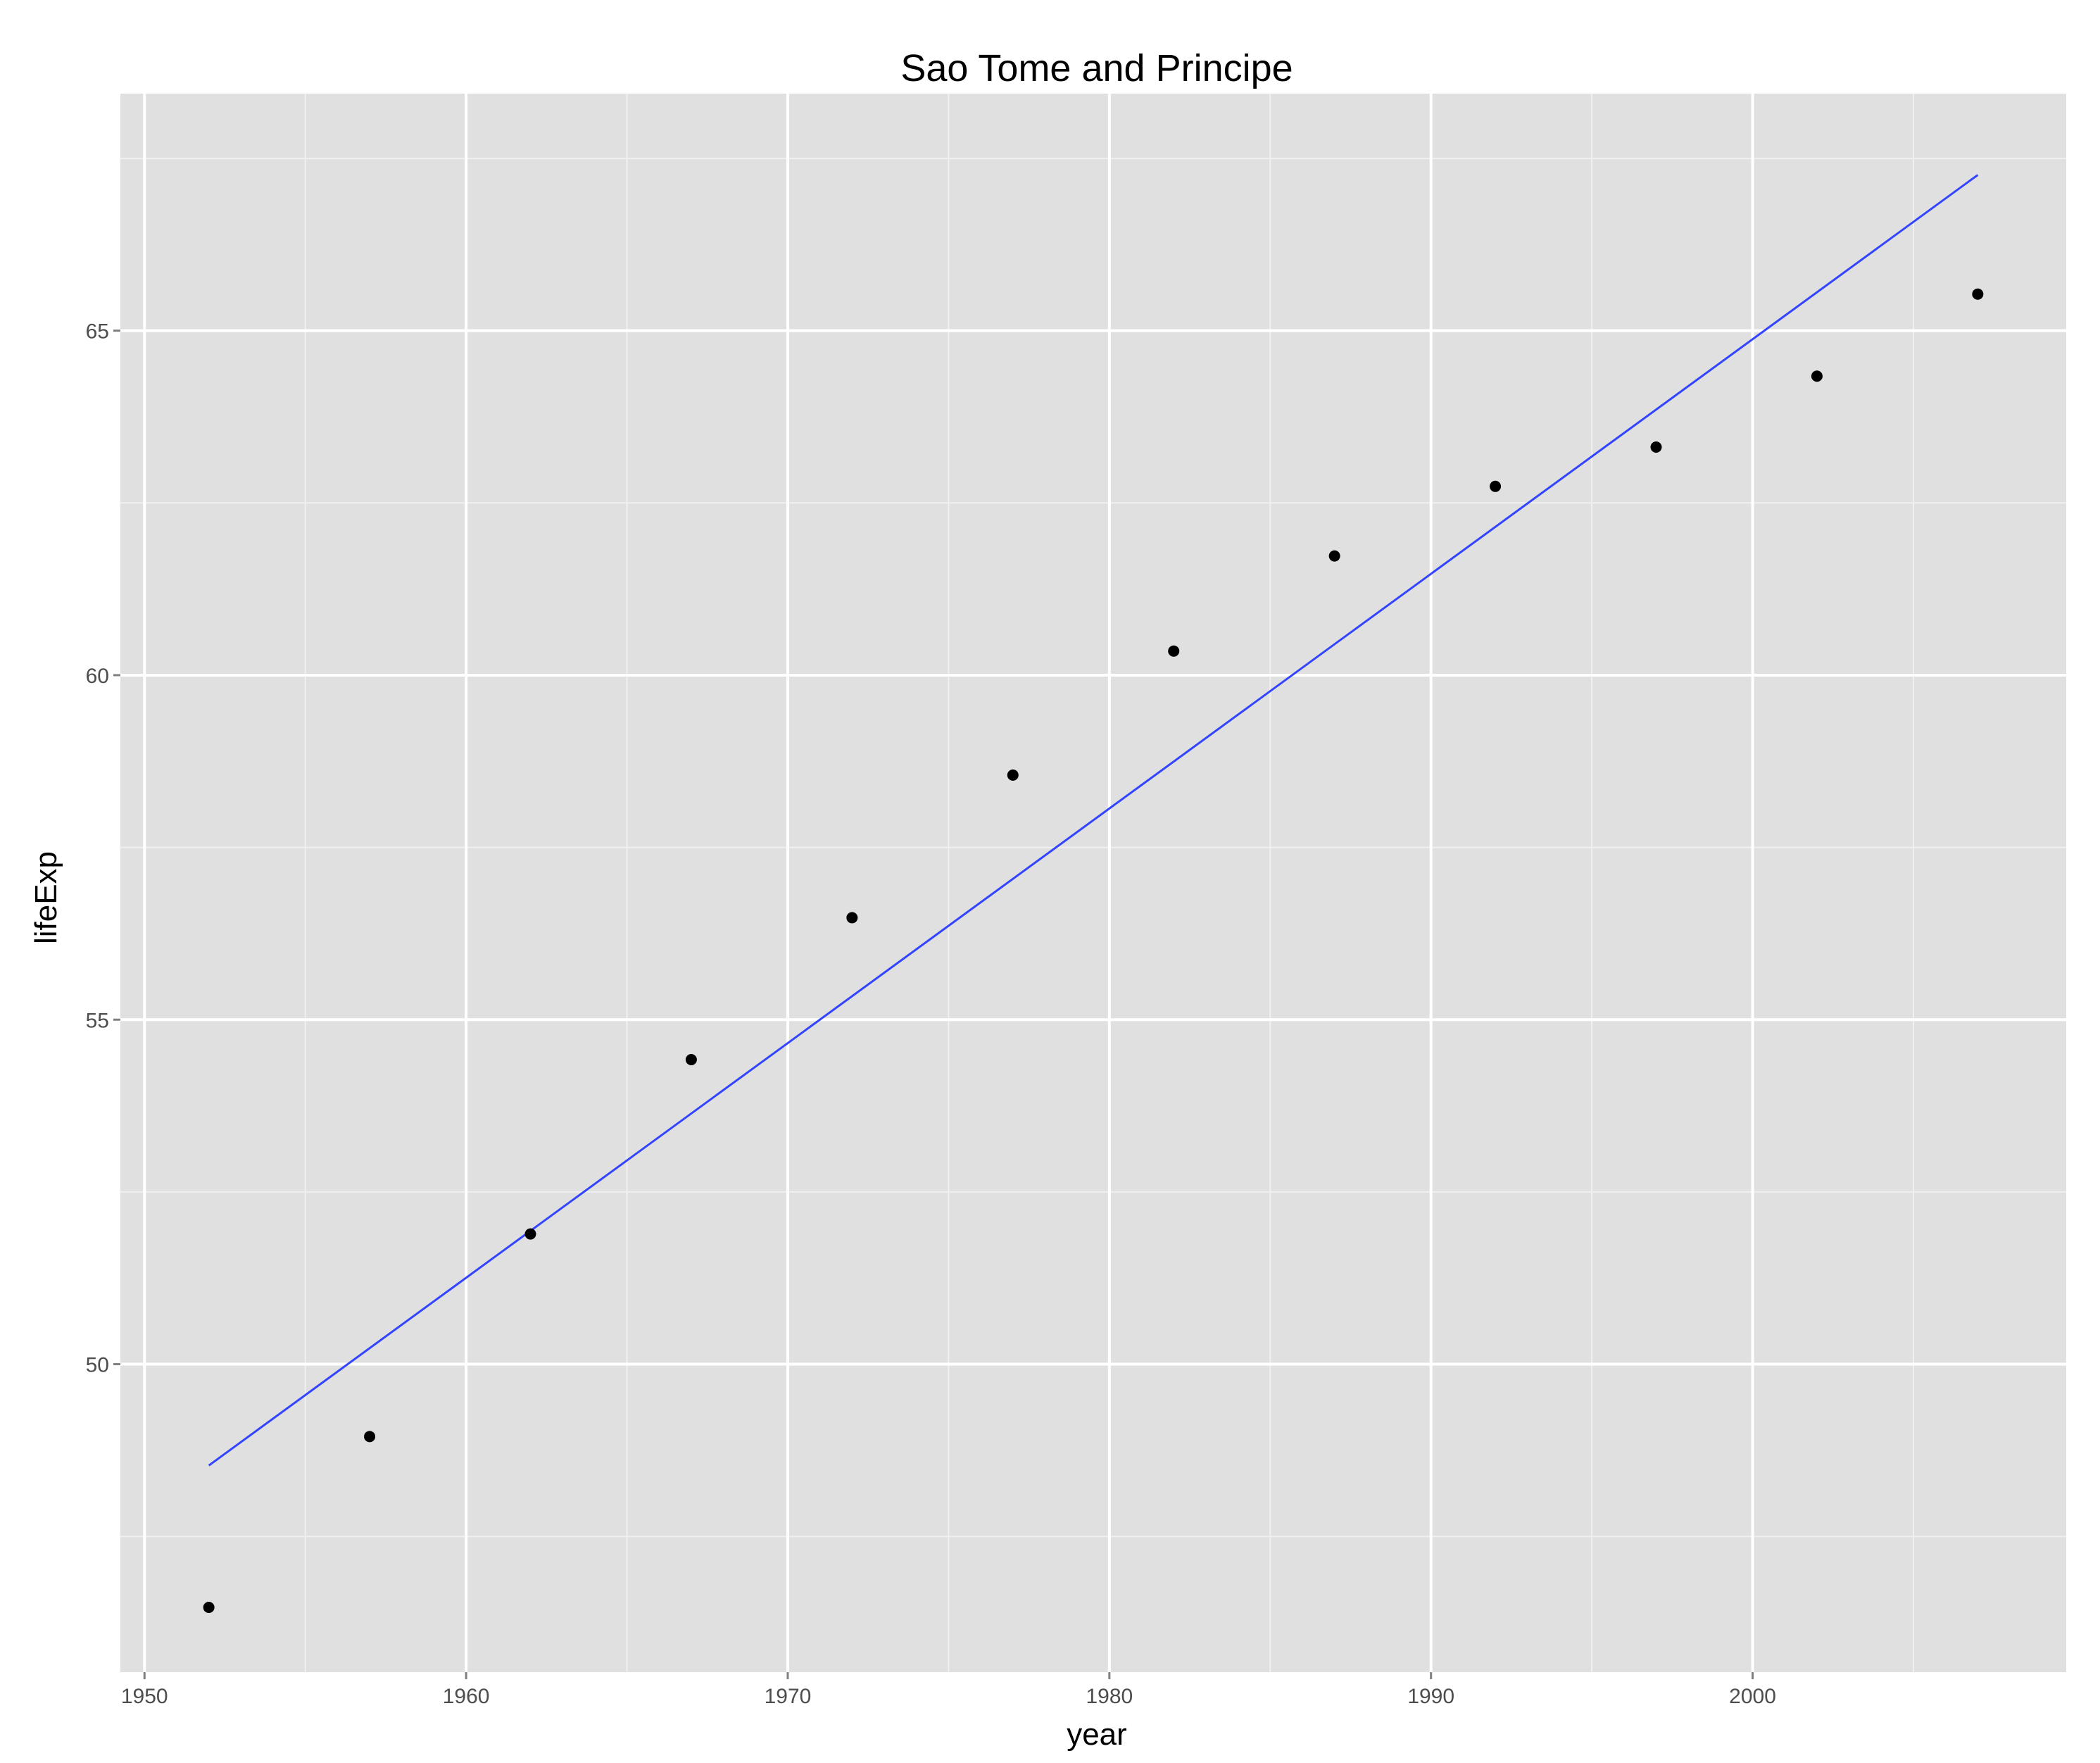 This screenshot has height=1763, width=2100. I want to click on y-tick-label: 50, so click(97, 1365).